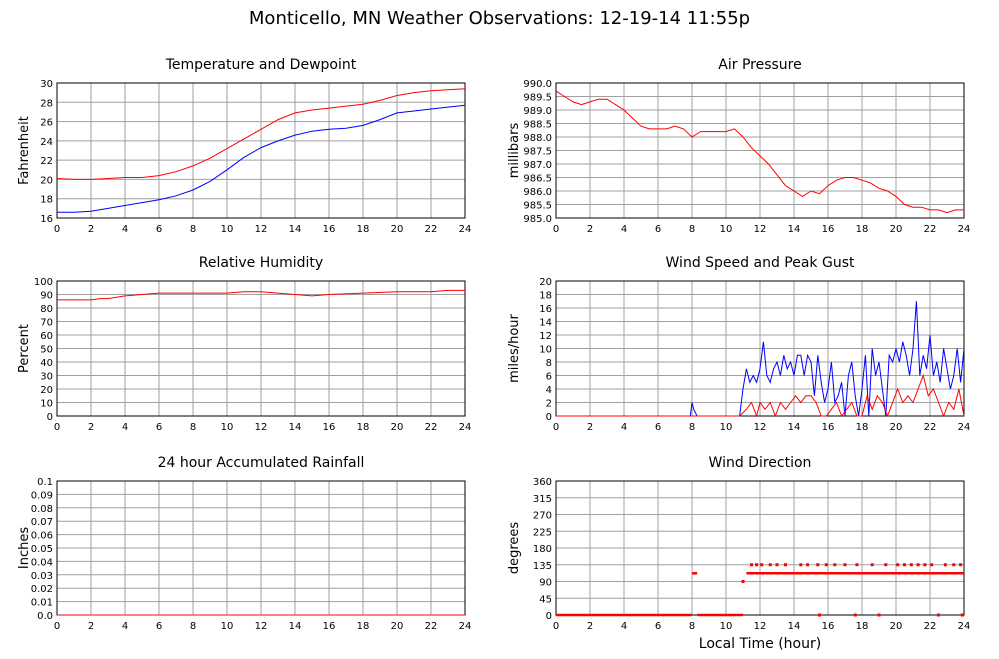 Image resolution: width=999 pixels, height=659 pixels. Describe the element at coordinates (24, 348) in the screenshot. I see `y-axis-label: Percent` at that location.